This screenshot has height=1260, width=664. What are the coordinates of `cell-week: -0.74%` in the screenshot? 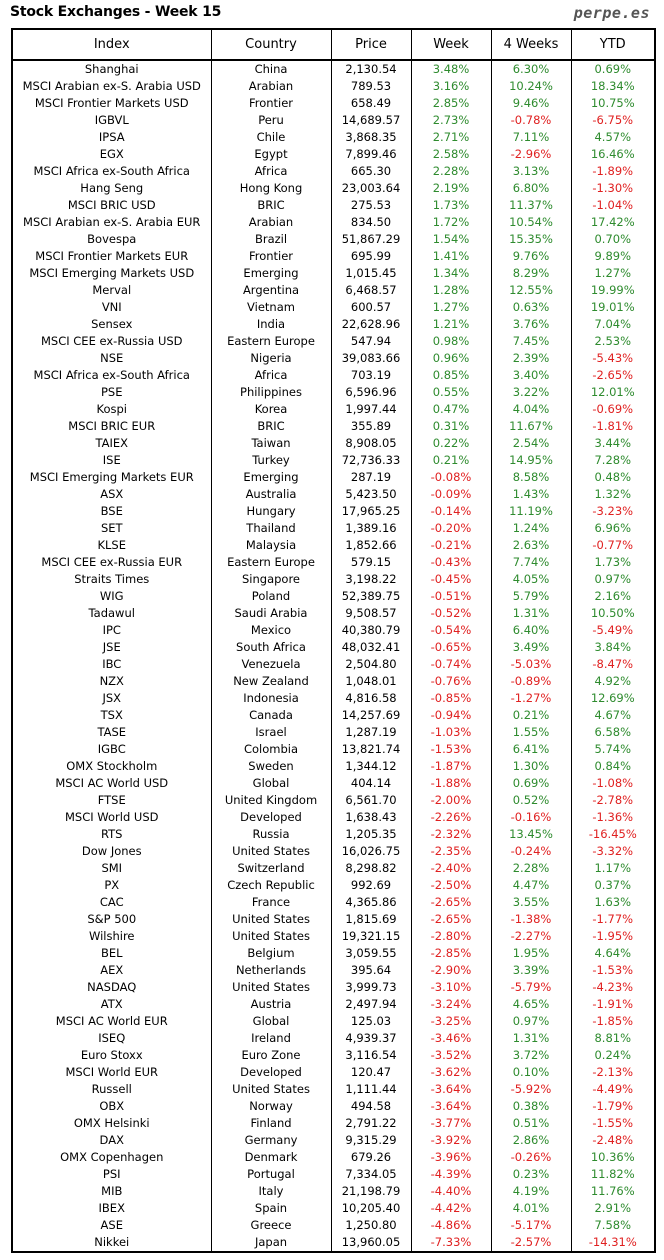 It's located at (451, 664).